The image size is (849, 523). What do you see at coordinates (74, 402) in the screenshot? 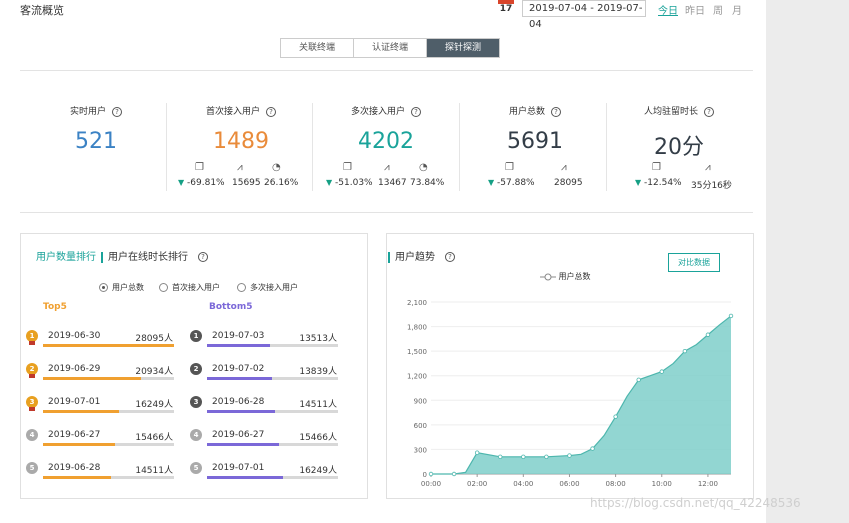
I see `rank-date: 2019-07-01` at bounding box center [74, 402].